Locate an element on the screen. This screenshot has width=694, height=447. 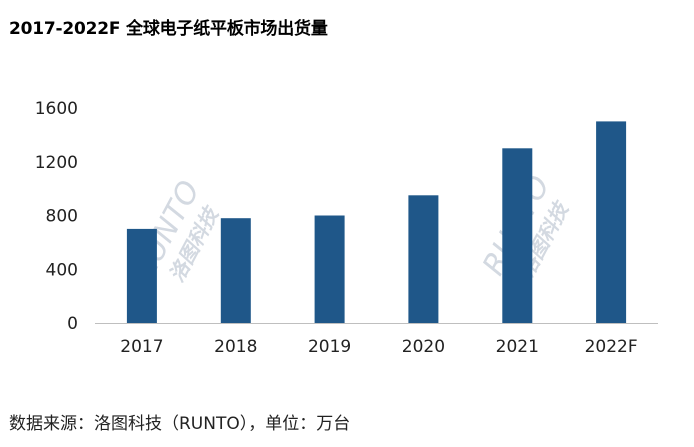
x-tick-label: 2021 is located at coordinates (517, 347).